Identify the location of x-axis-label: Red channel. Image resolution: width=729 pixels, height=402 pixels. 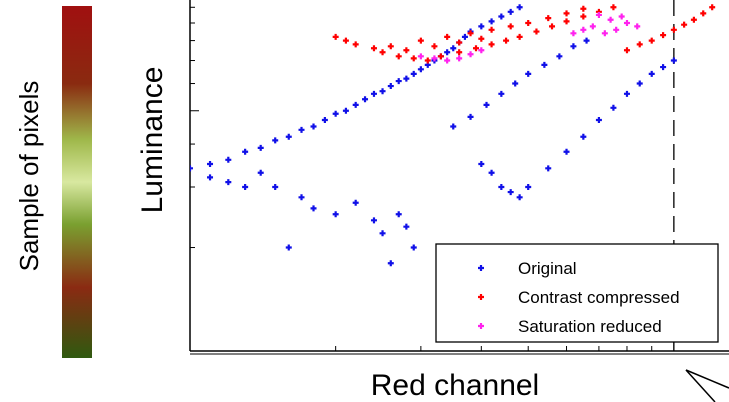
(455, 385).